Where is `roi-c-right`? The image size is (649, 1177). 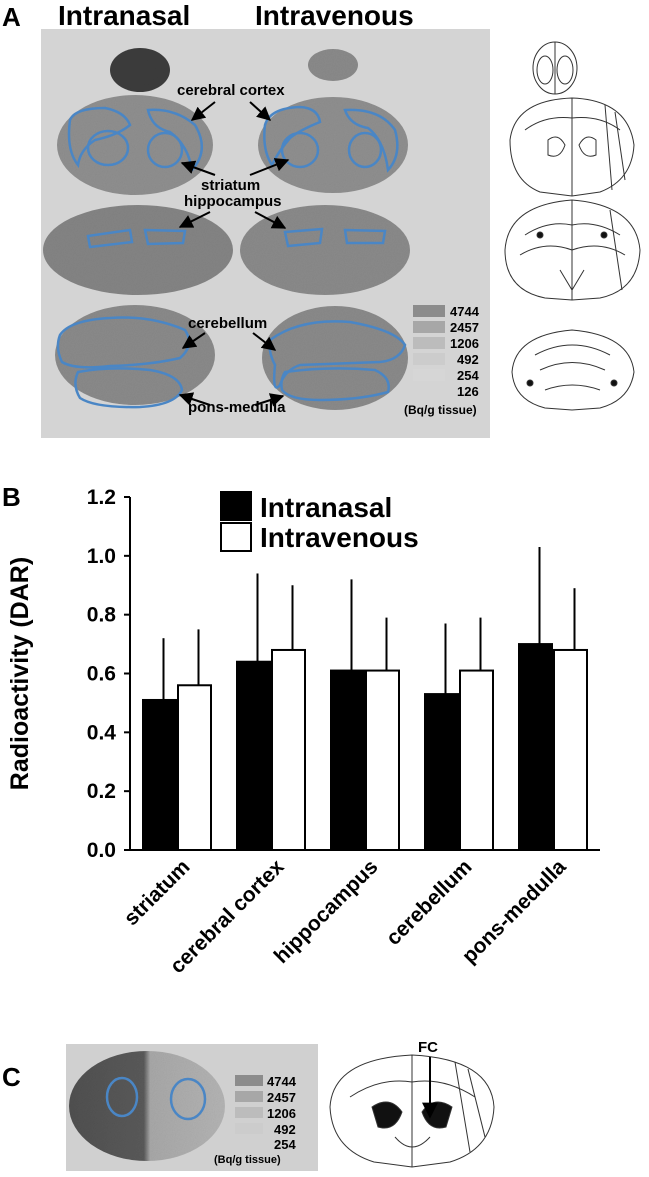 roi-c-right is located at coordinates (188, 1099).